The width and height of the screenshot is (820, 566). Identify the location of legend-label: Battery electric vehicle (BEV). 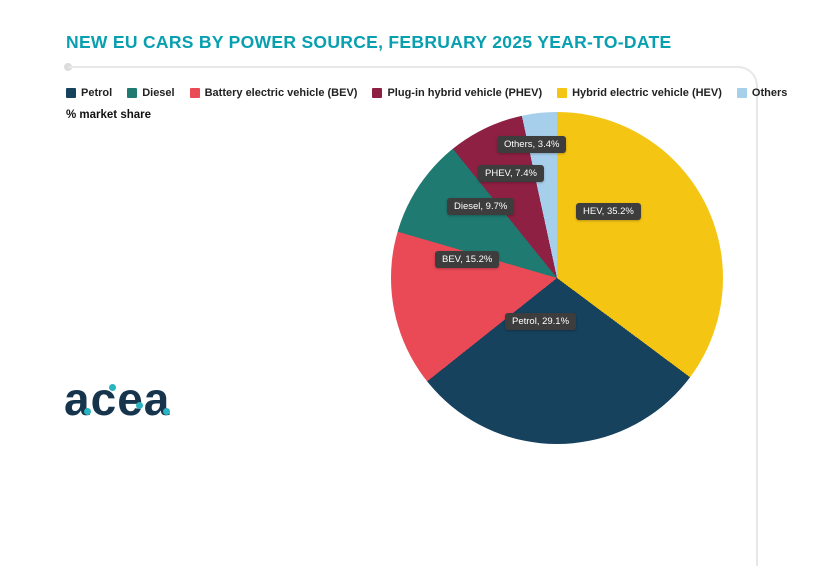
(281, 93).